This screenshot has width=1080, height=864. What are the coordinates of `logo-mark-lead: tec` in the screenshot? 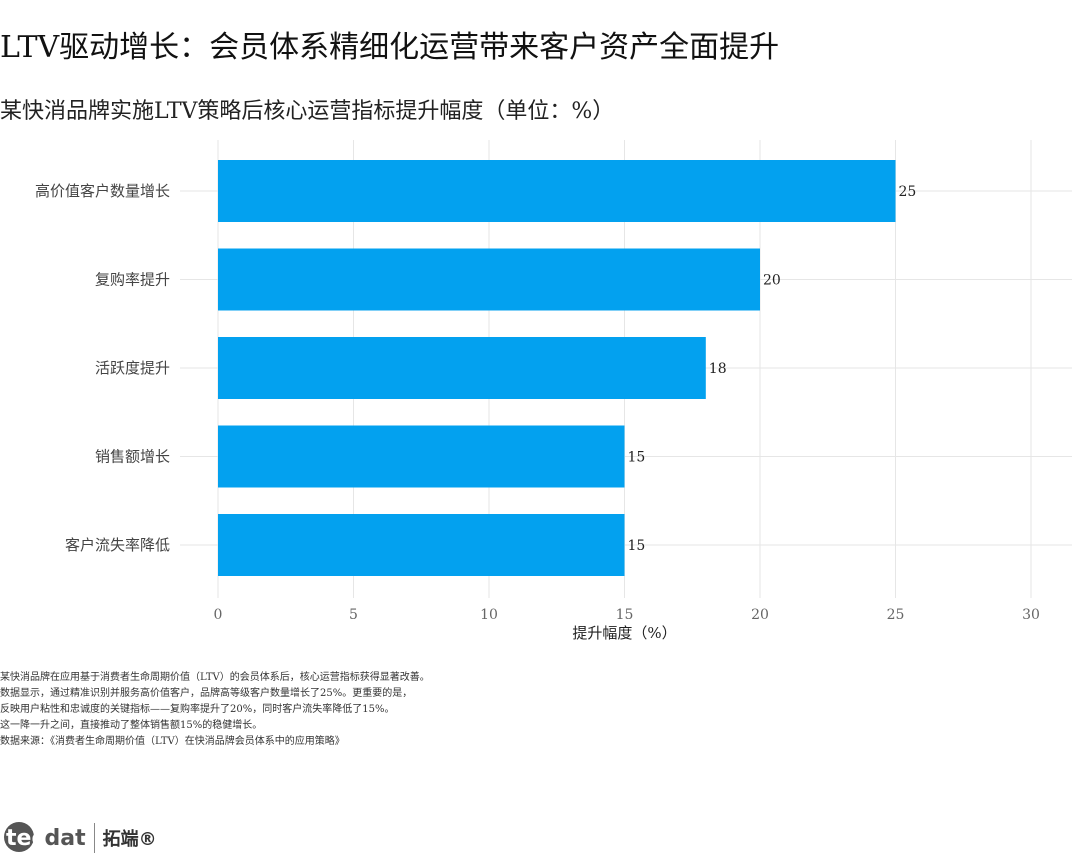 It's located at (25, 838).